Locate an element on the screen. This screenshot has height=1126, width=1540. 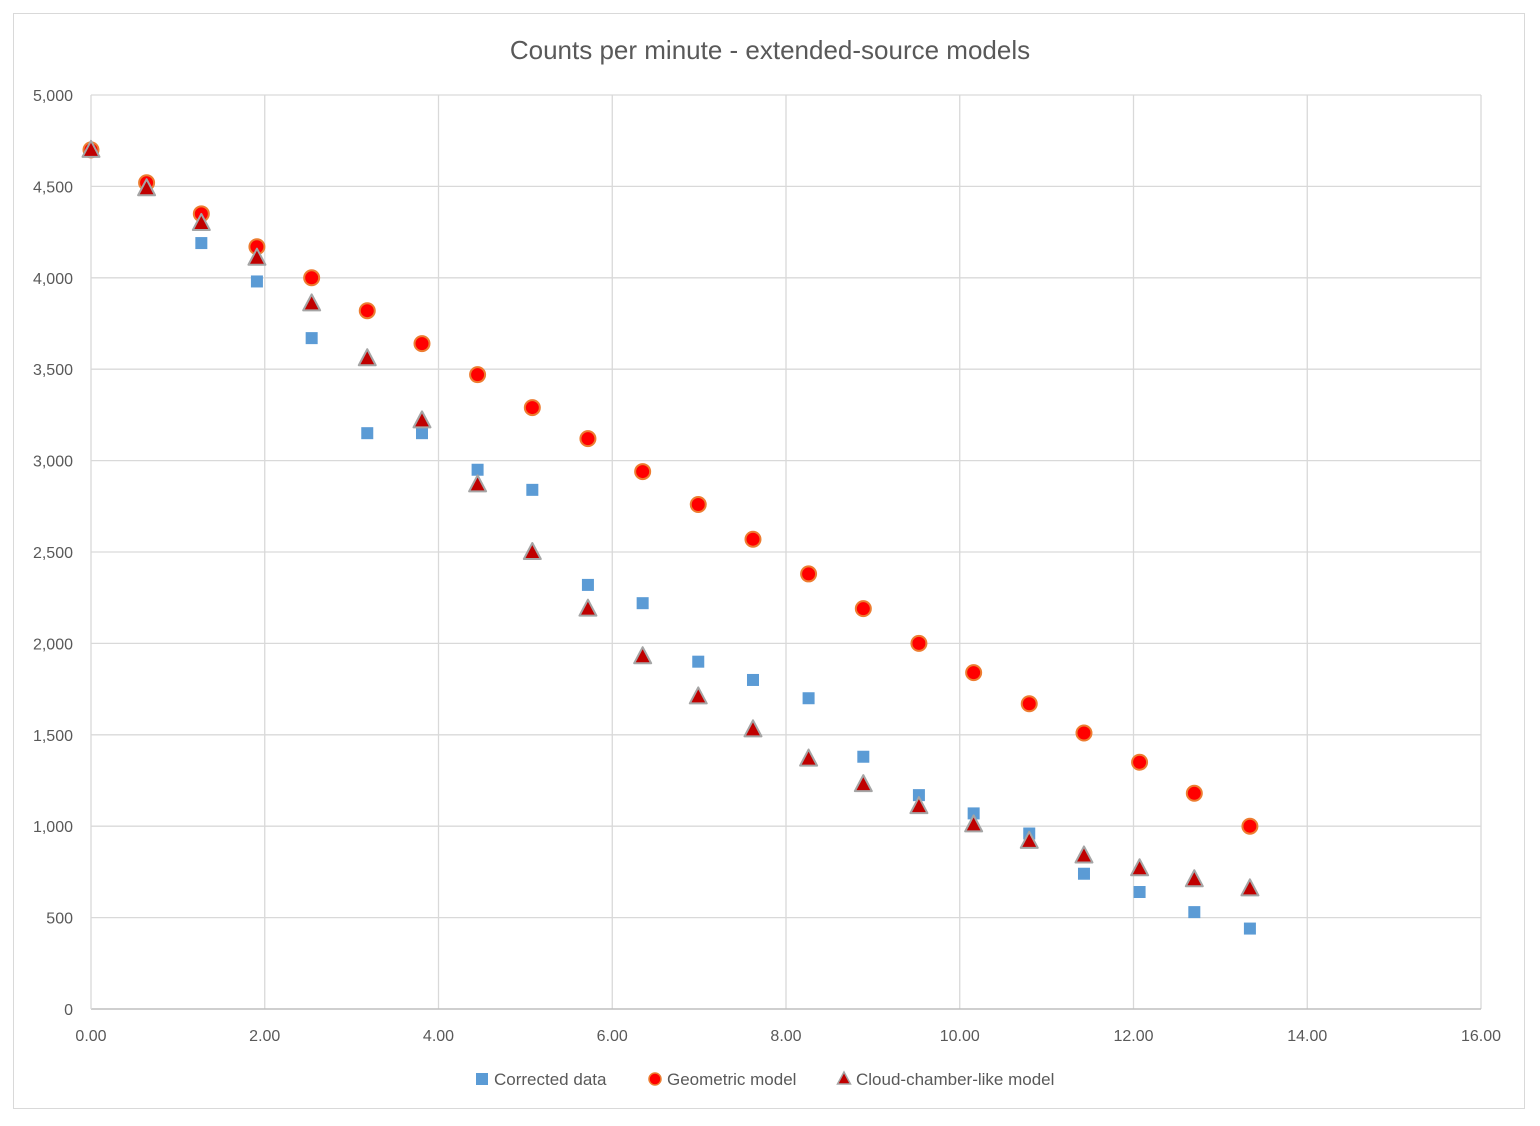
legend-label: Corrected data is located at coordinates (550, 1079).